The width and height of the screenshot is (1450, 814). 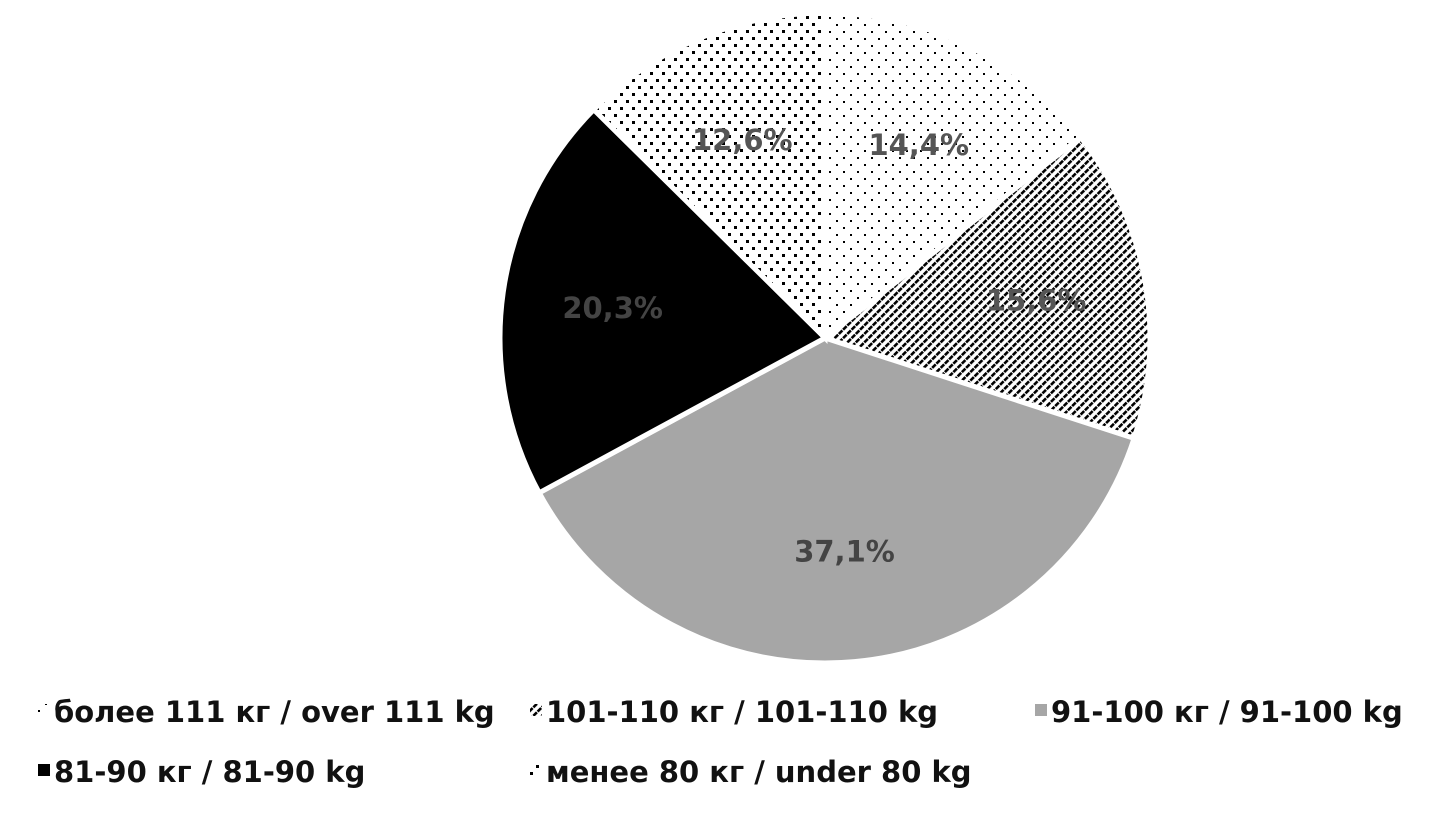 I want to click on legend-label: 81-90 кг / 81-90 kg, so click(x=209, y=772).